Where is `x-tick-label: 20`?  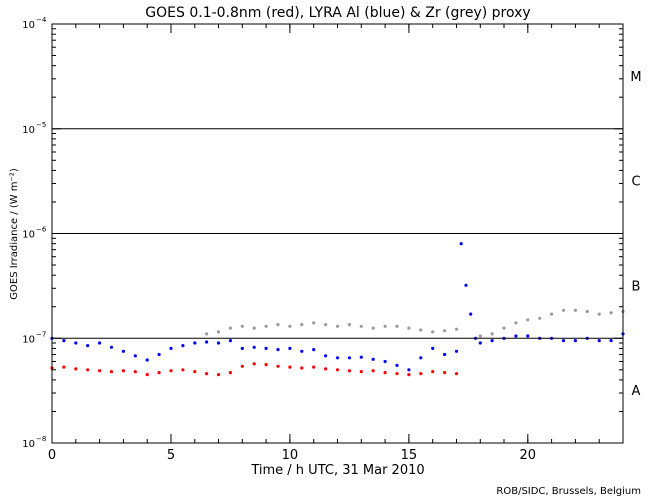
x-tick-label: 20 is located at coordinates (528, 455).